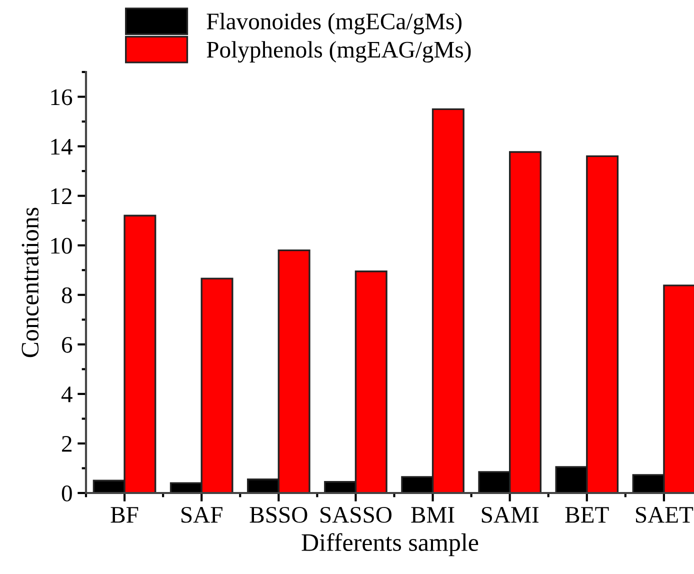  Describe the element at coordinates (67, 344) in the screenshot. I see `y-tick-label: 6` at that location.